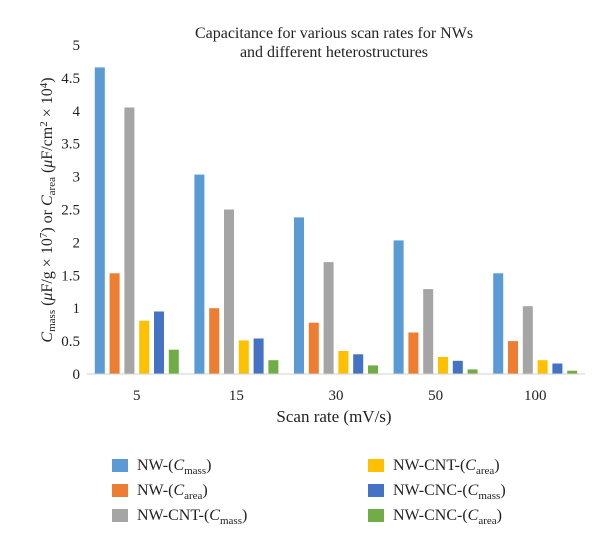 Image resolution: width=600 pixels, height=550 pixels. I want to click on y-tick-label: 1.5, so click(70, 276).